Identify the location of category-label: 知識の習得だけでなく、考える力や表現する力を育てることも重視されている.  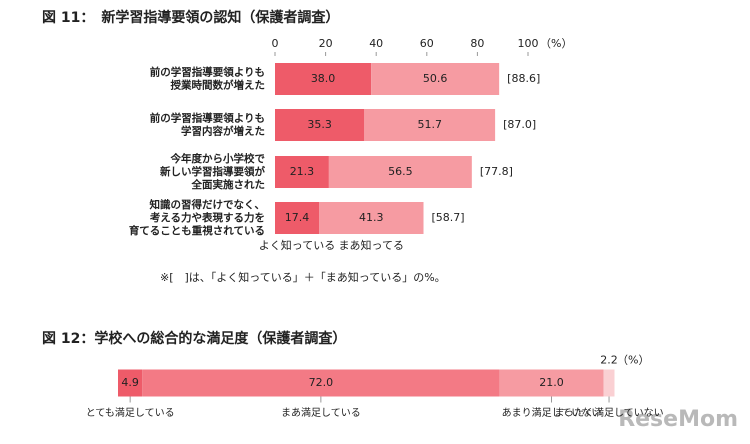
(197, 217).